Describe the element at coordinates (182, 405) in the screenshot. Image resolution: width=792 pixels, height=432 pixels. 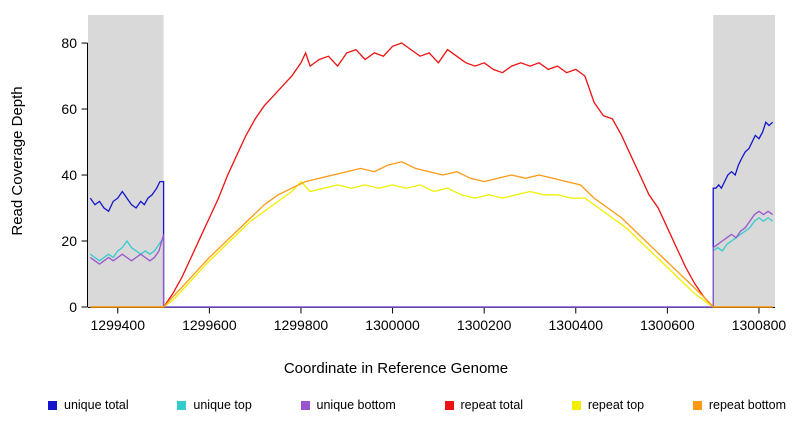
I see `legend-swatch-unique-top` at that location.